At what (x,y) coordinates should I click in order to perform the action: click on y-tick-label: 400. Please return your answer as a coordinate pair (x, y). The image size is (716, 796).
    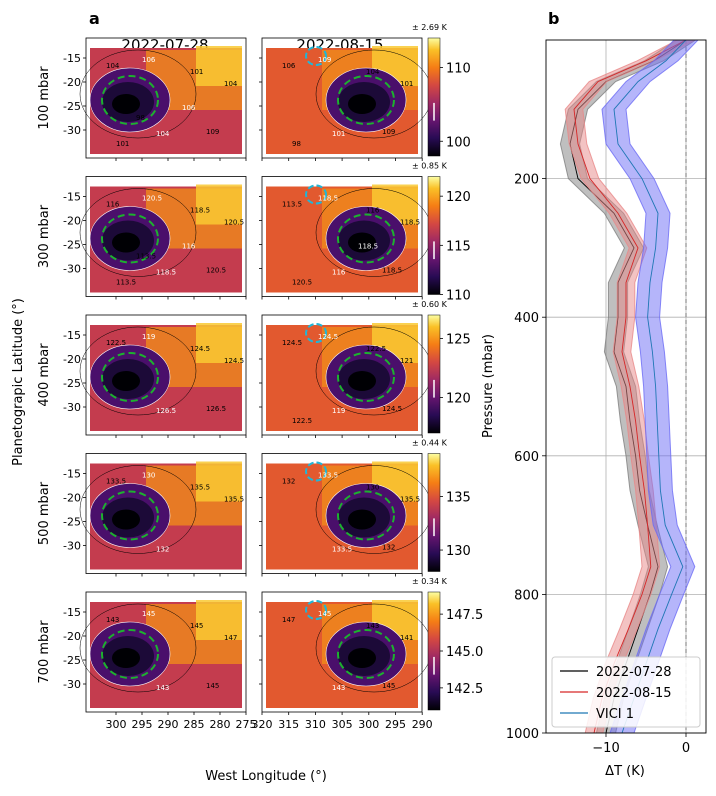
    Looking at the image, I should click on (526, 318).